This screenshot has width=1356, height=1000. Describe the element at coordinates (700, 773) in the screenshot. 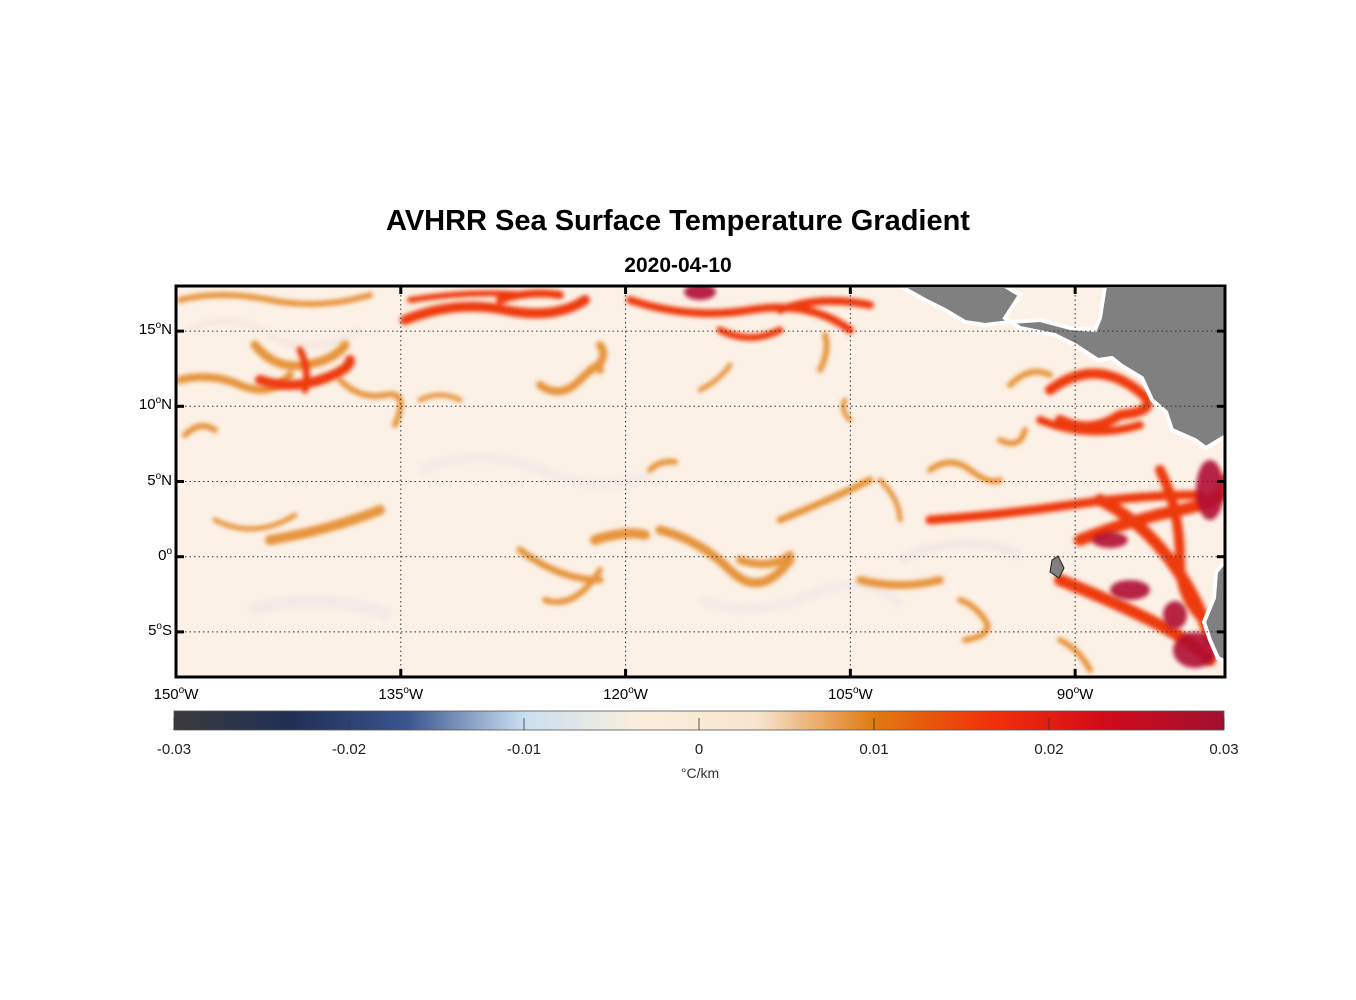

I see `colorbar-unit: °C/km` at that location.